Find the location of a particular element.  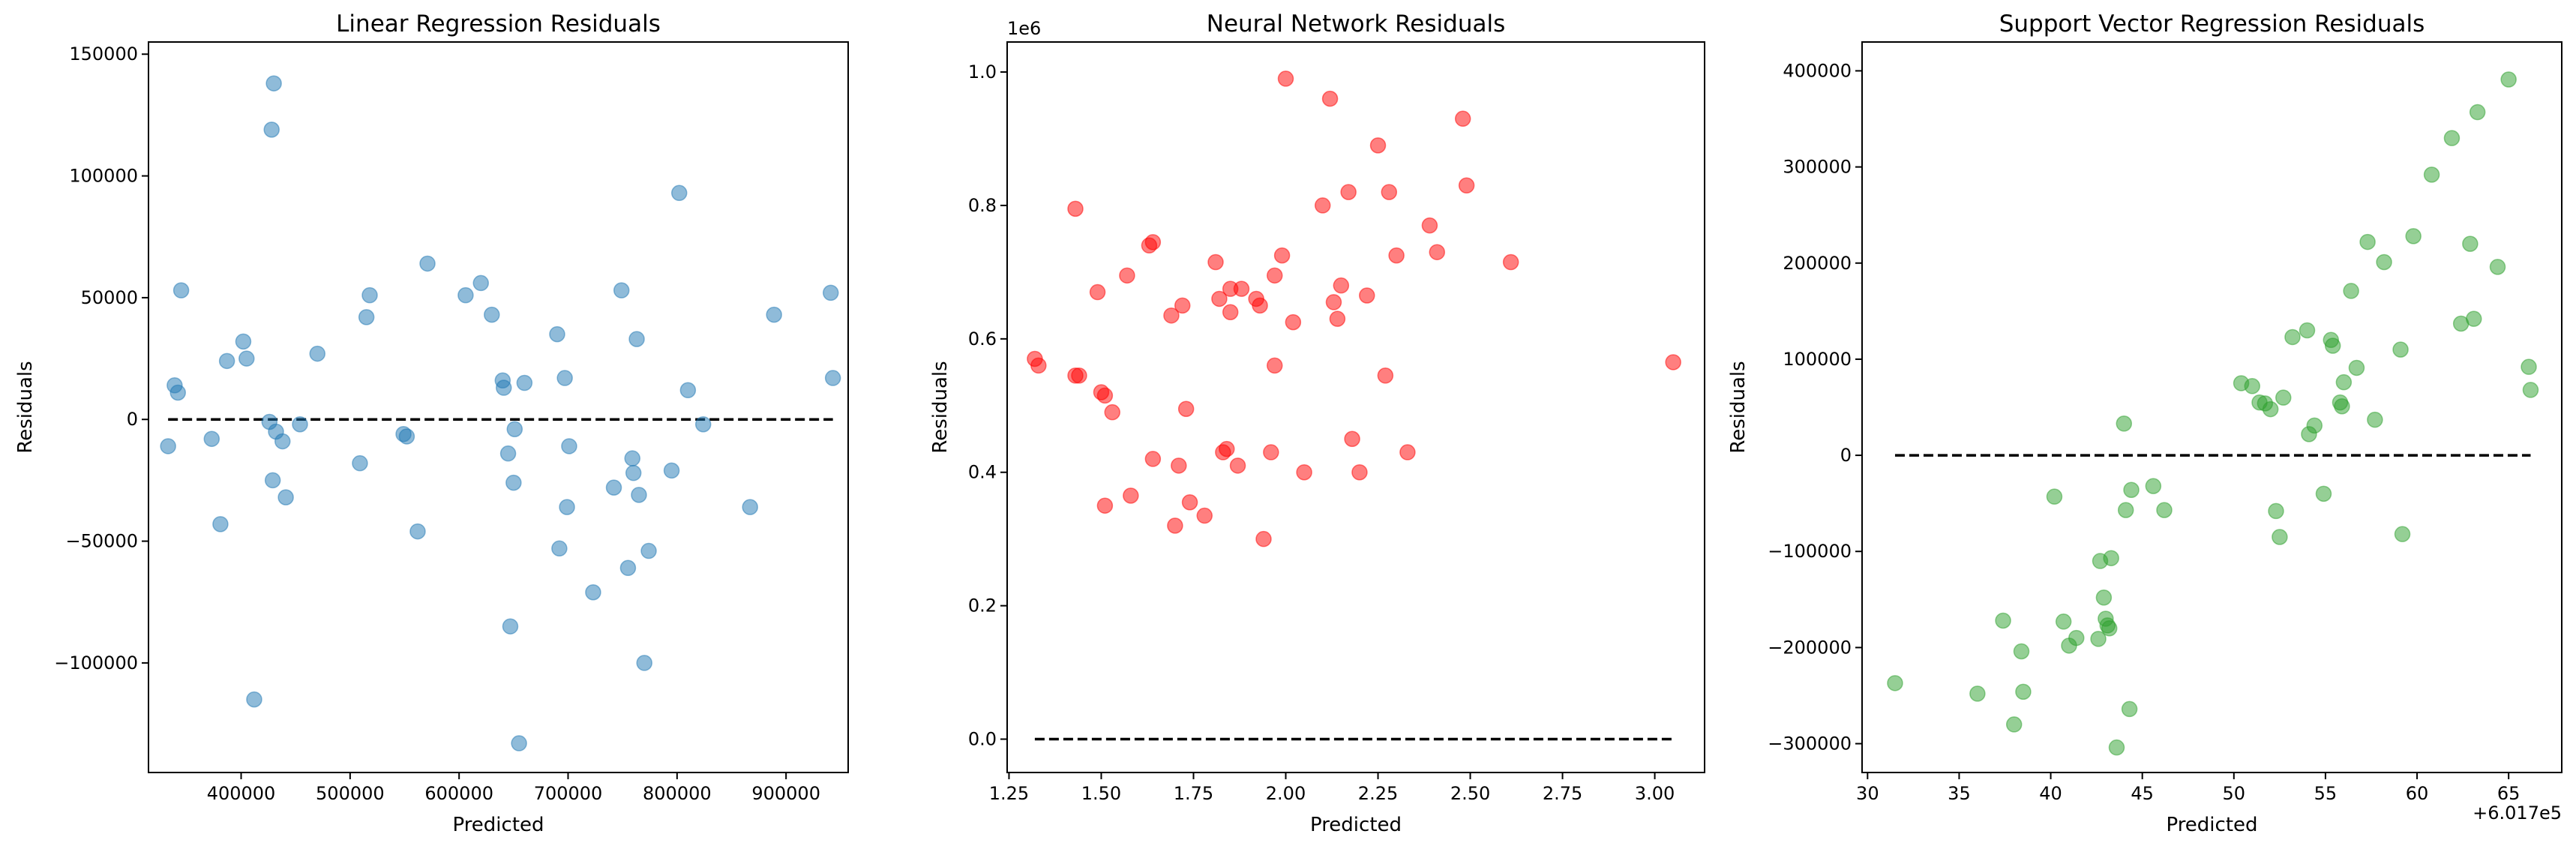

x-tick-label: 600000 is located at coordinates (459, 793).